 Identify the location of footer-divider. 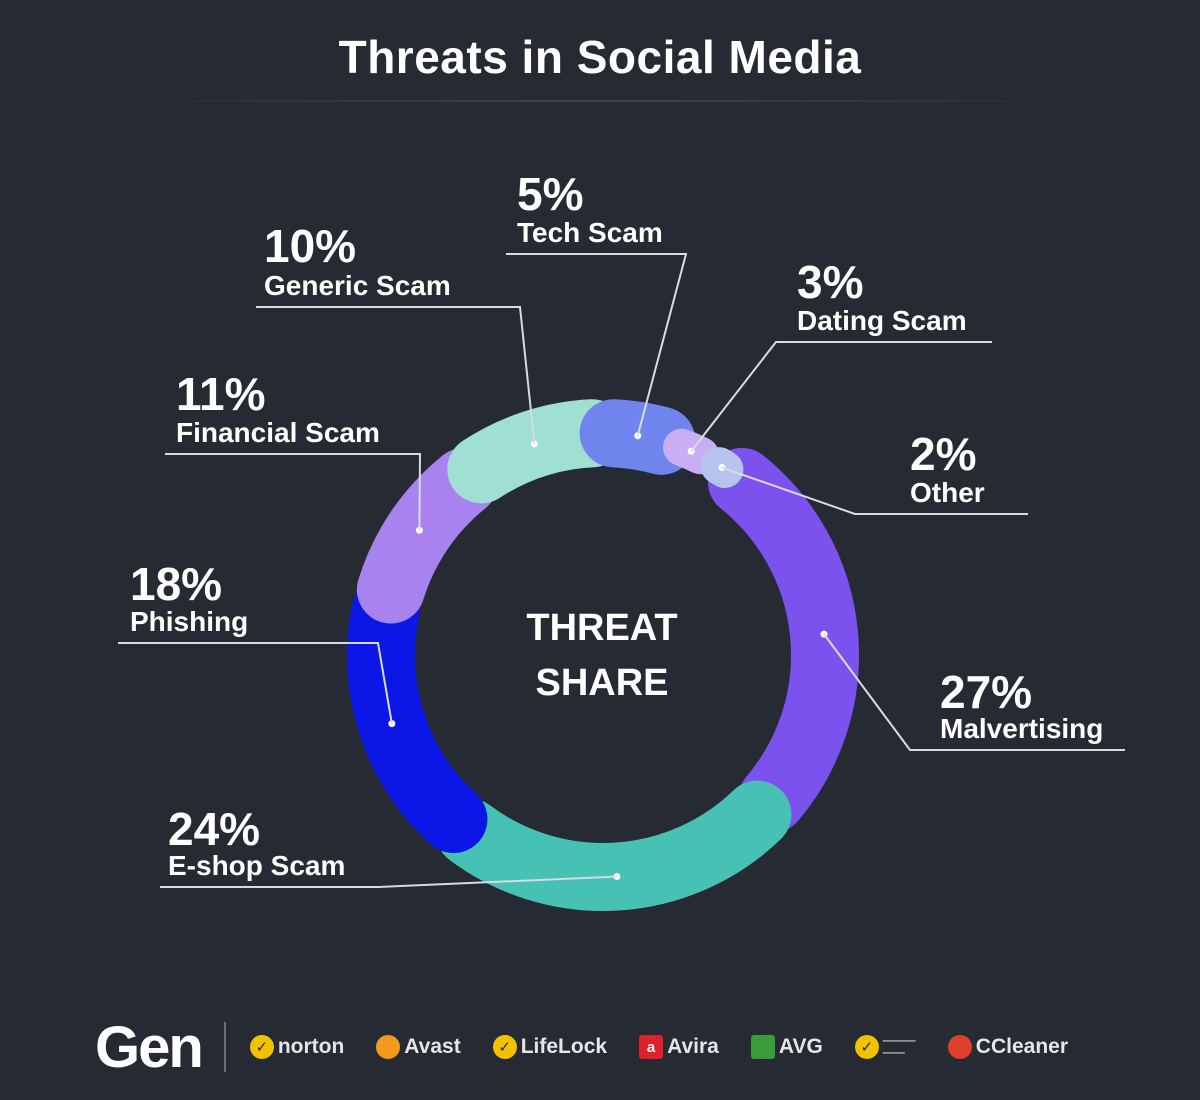
(224, 1047).